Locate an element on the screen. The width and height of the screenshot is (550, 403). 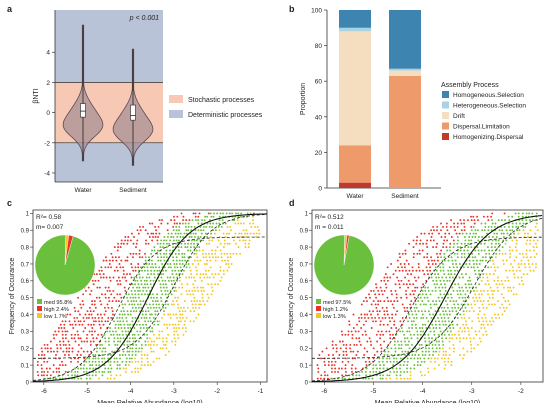
m-value-c: m= 0.007 is located at coordinates (50, 227).